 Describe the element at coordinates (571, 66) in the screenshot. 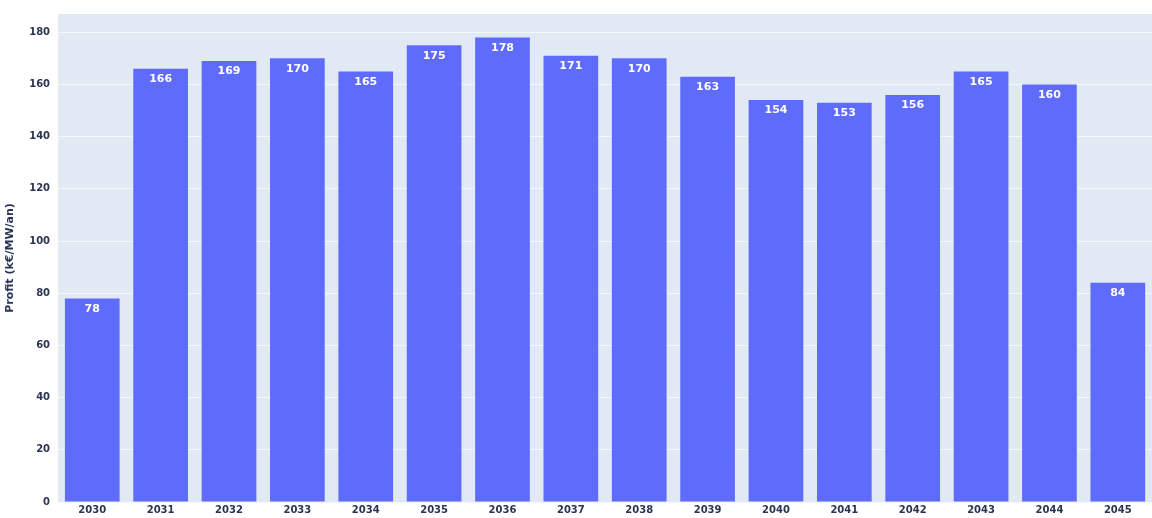

I see `data-label: 171` at that location.